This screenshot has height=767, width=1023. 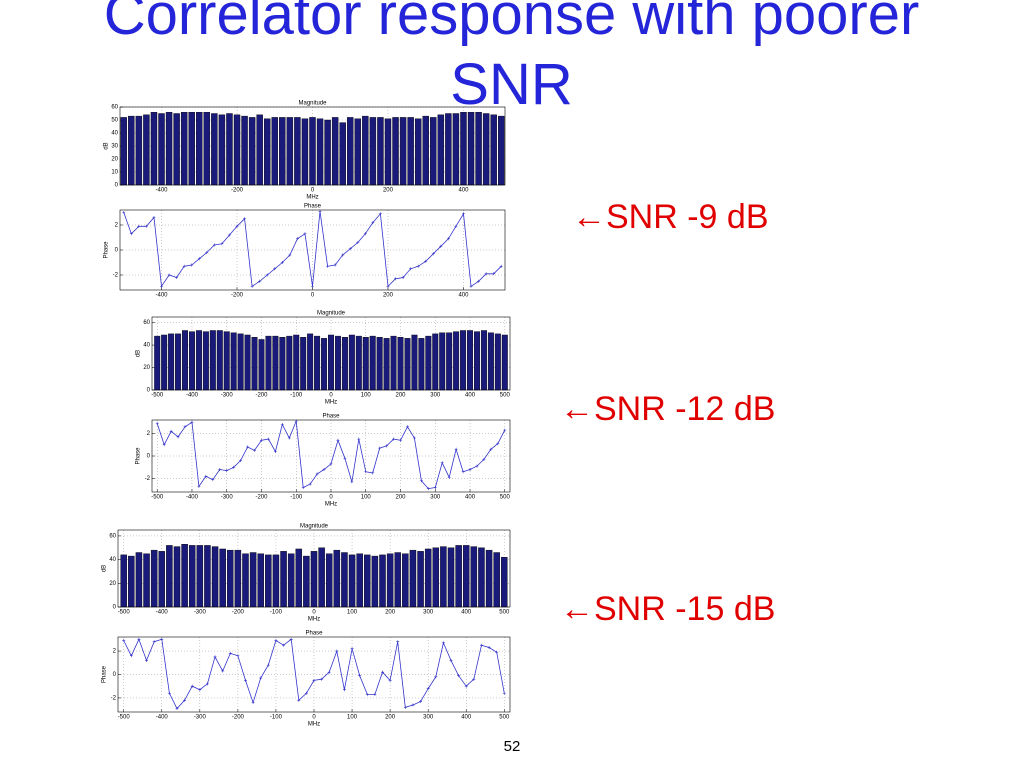 What do you see at coordinates (117, 226) in the screenshot?
I see `y-tick-label: 2` at bounding box center [117, 226].